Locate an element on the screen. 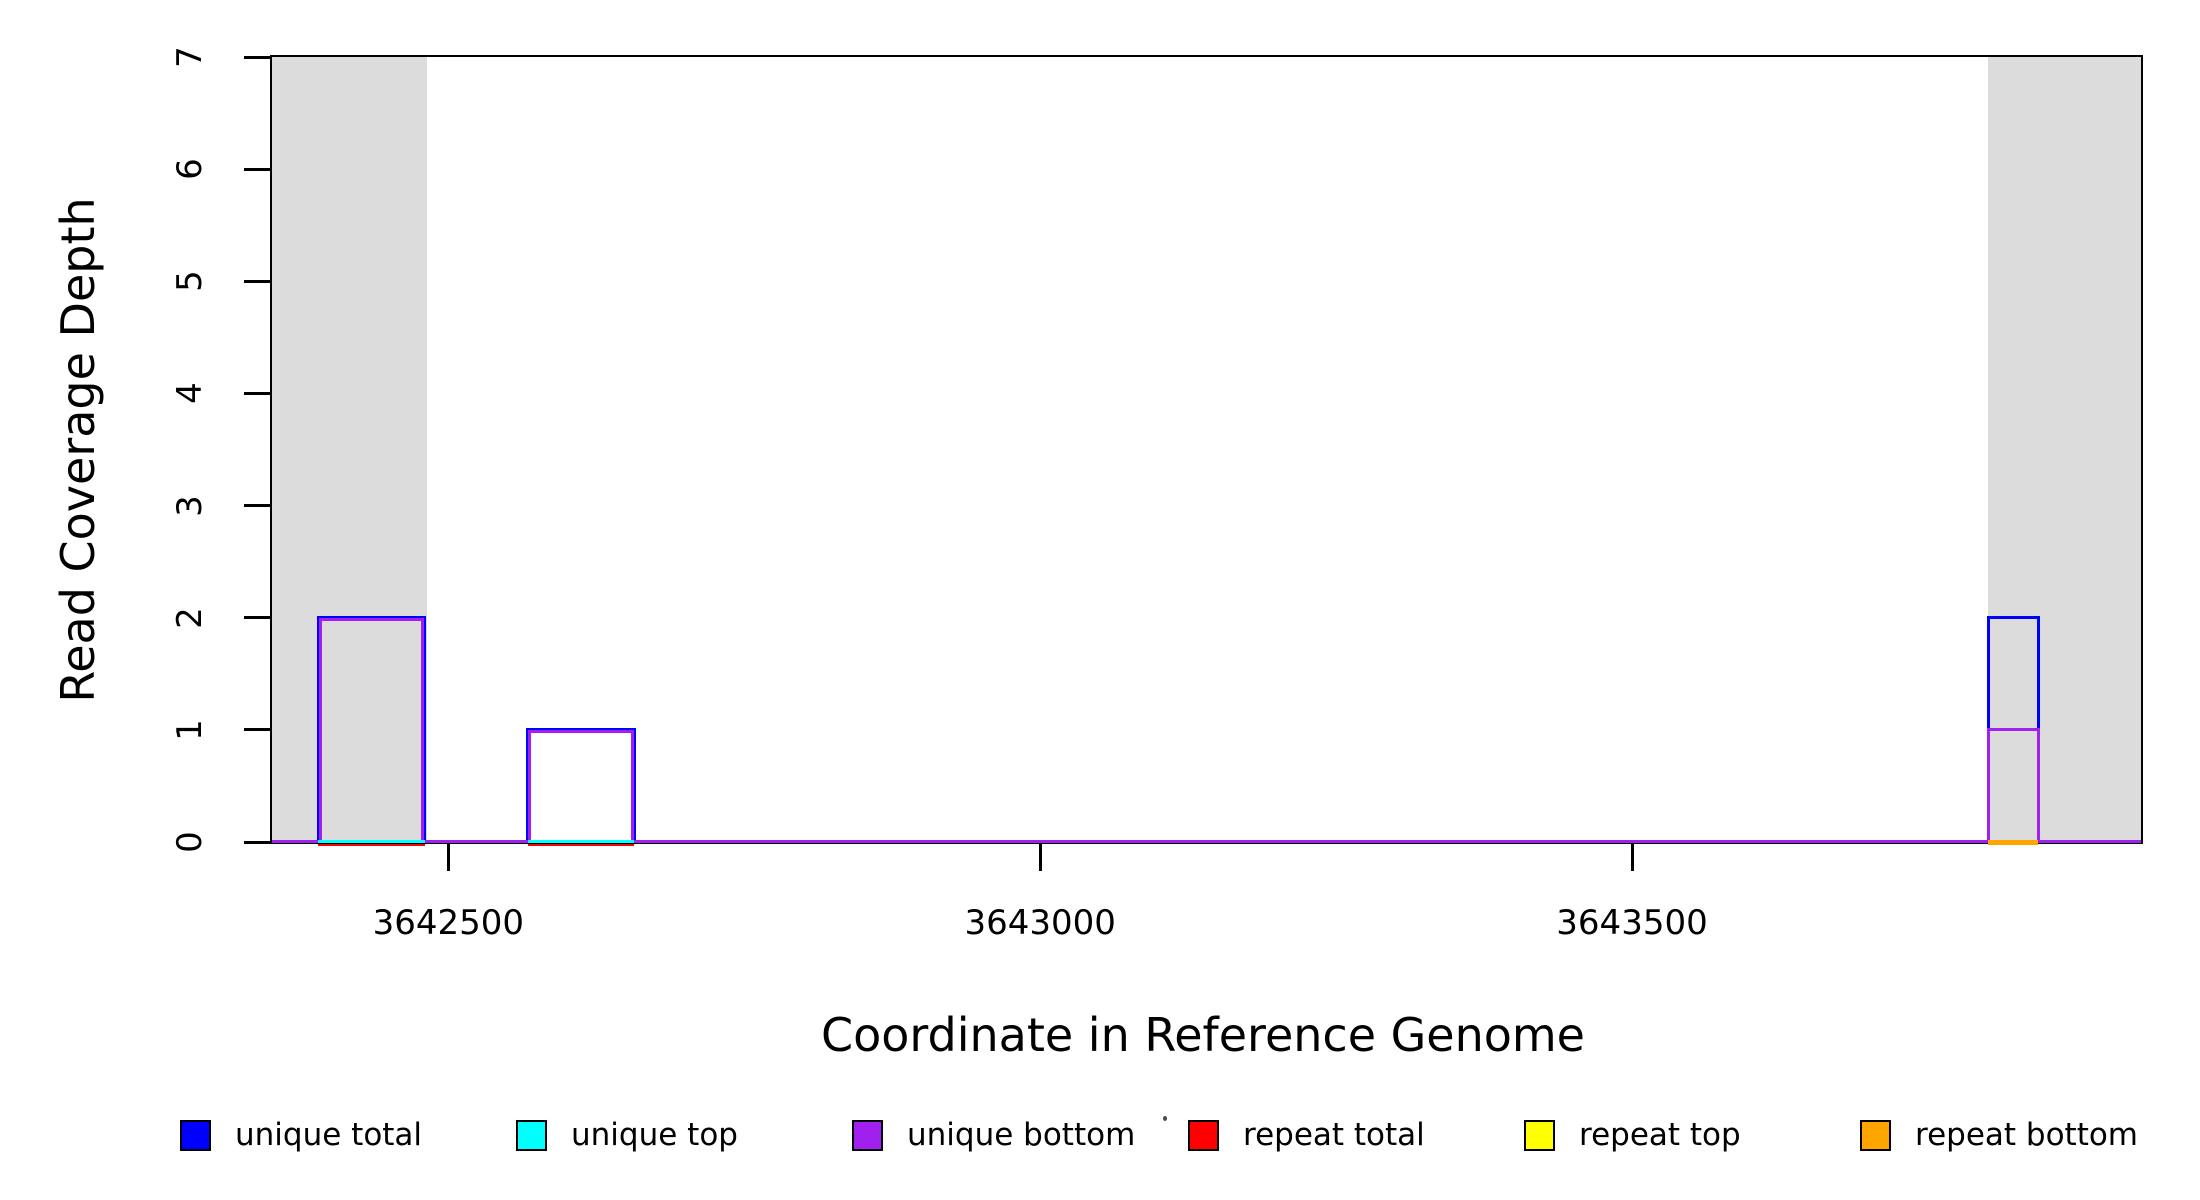  y-axis-tick-label: 5 is located at coordinates (190, 281).